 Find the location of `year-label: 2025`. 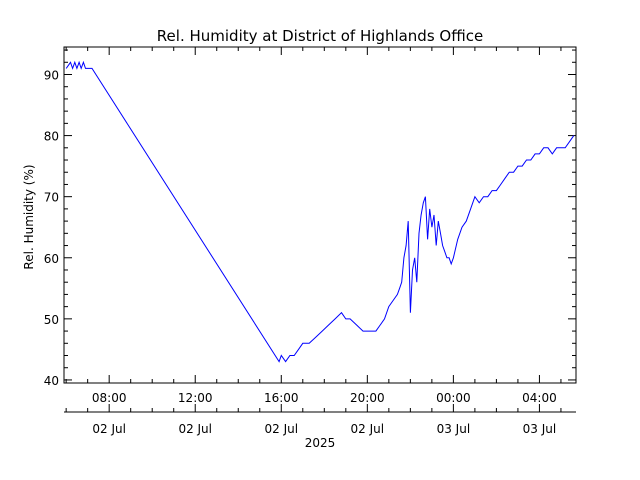

year-label: 2025 is located at coordinates (320, 443).